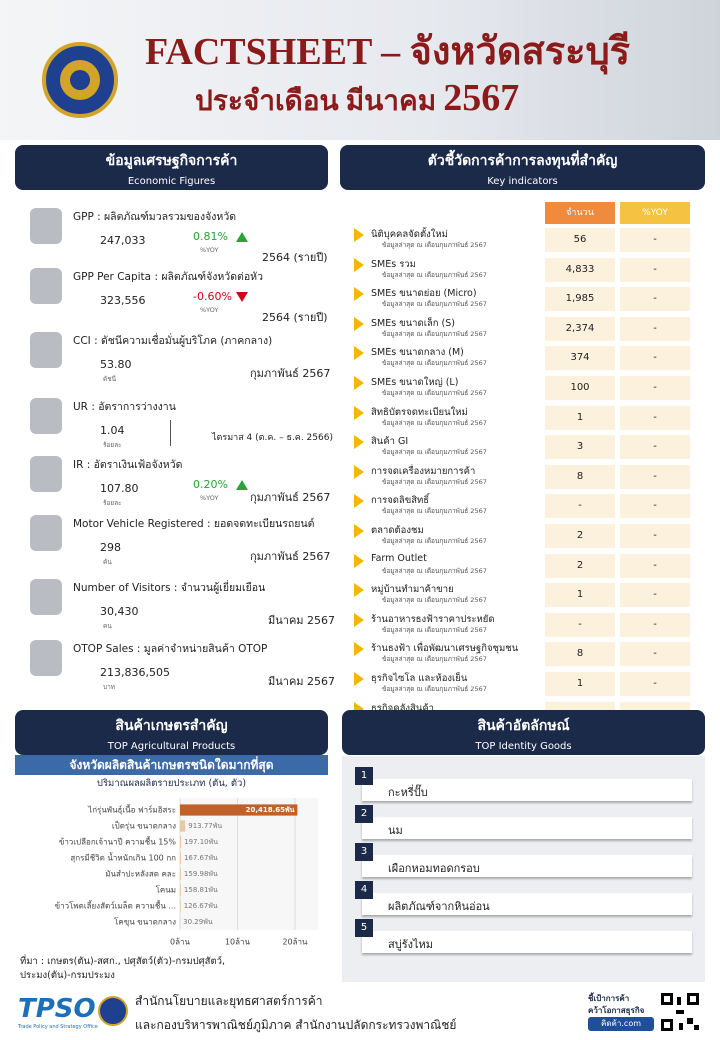  What do you see at coordinates (412, 590) in the screenshot?
I see `indicator-name: หมู่บ้านทำมาค้าขาย` at bounding box center [412, 590].